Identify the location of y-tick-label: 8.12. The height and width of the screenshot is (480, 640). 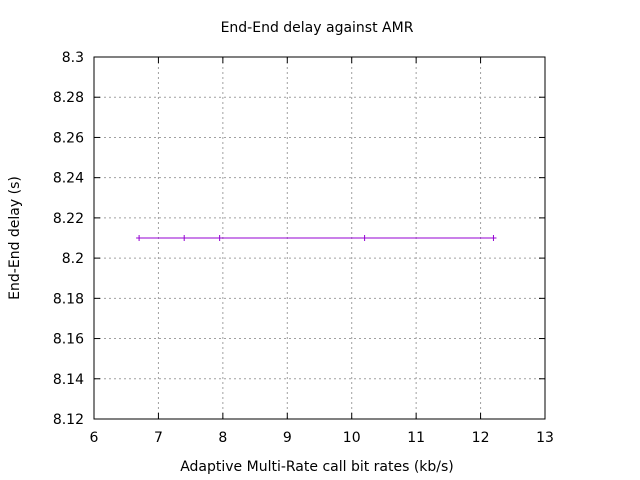
(68, 420).